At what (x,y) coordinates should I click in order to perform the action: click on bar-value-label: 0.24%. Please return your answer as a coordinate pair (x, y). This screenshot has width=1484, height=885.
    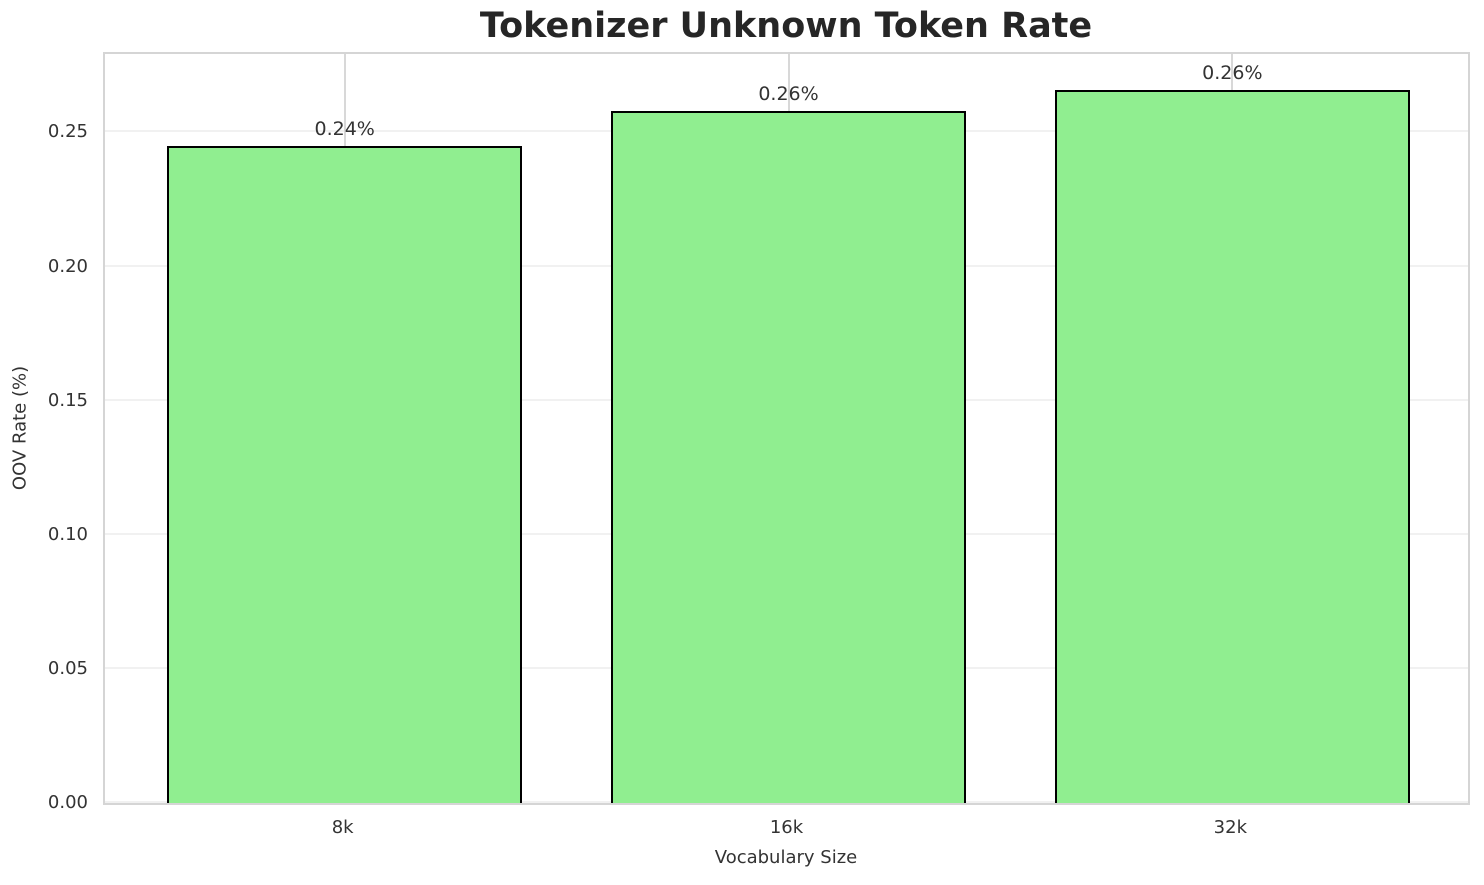
    Looking at the image, I should click on (344, 128).